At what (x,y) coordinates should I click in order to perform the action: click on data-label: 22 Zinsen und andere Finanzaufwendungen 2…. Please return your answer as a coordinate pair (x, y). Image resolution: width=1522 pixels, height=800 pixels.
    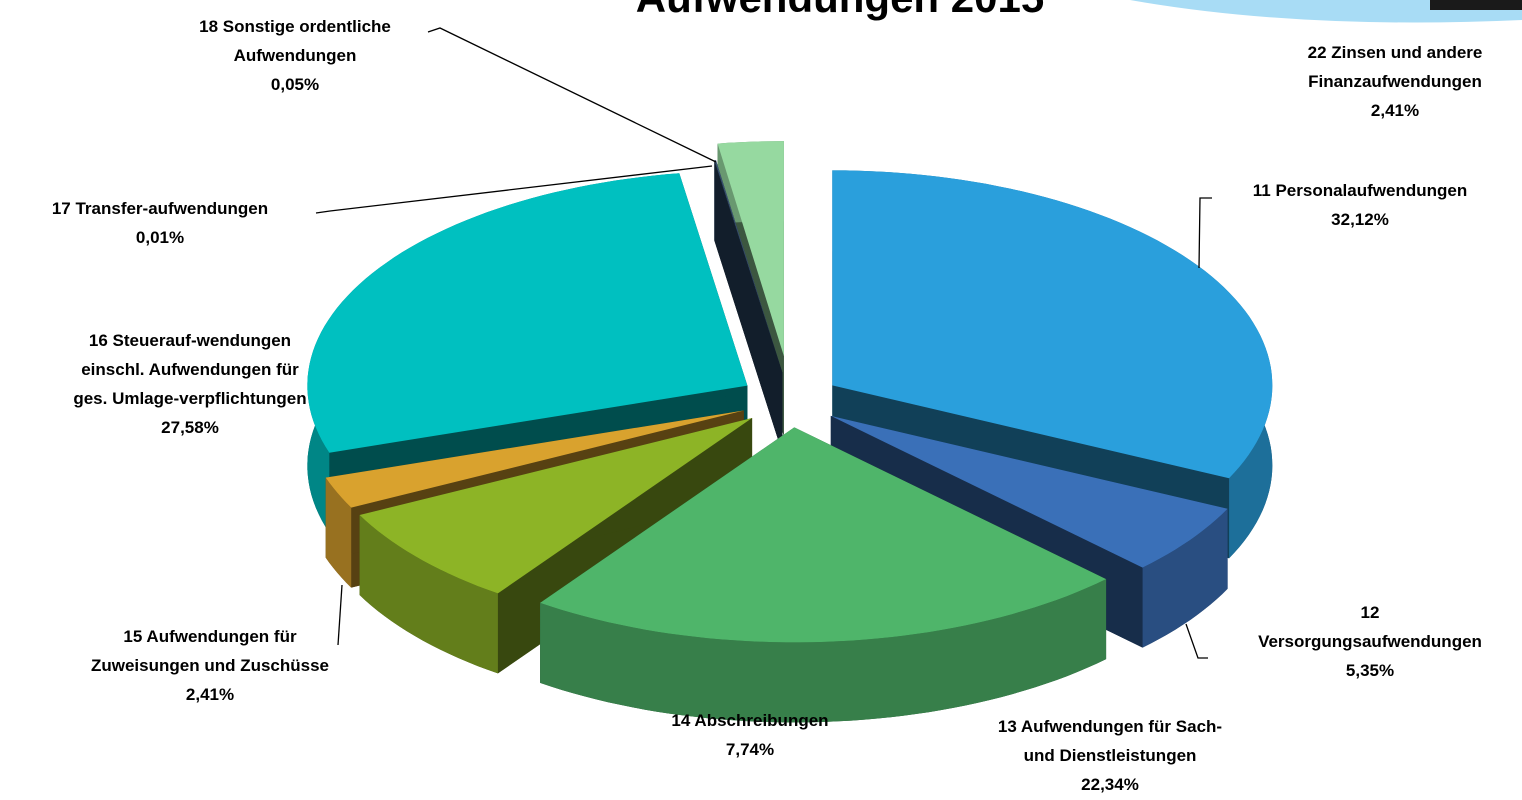
    Looking at the image, I should click on (1395, 81).